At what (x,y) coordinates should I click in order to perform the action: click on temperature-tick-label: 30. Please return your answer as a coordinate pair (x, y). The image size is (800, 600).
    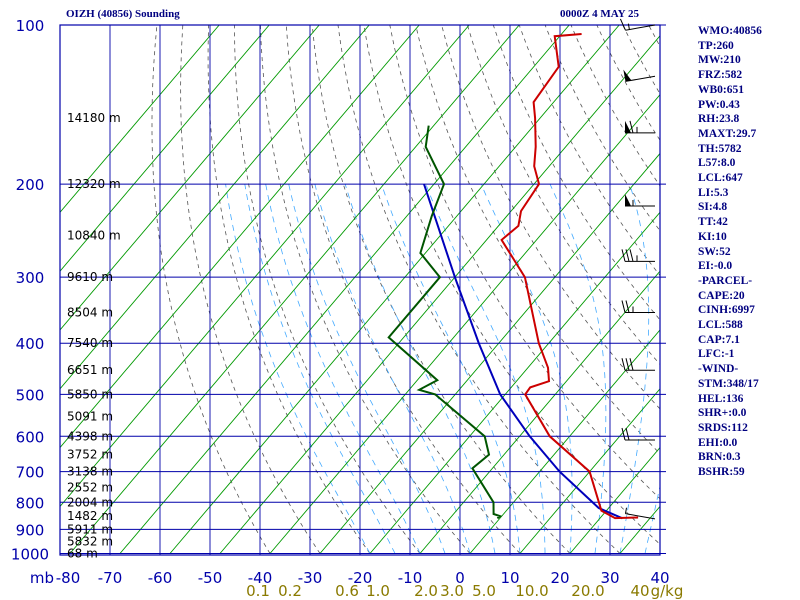
    Looking at the image, I should click on (609, 578).